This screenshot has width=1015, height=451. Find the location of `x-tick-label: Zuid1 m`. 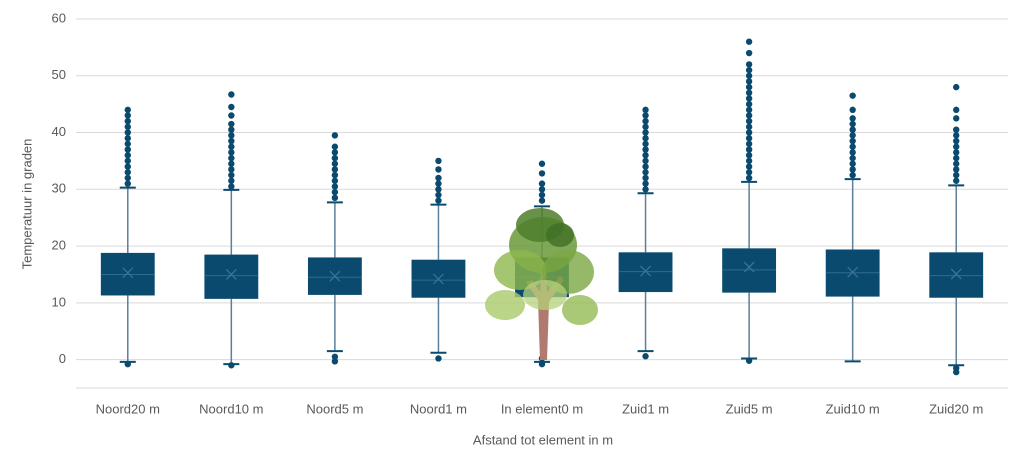

x-tick-label: Zuid1 m is located at coordinates (645, 408).